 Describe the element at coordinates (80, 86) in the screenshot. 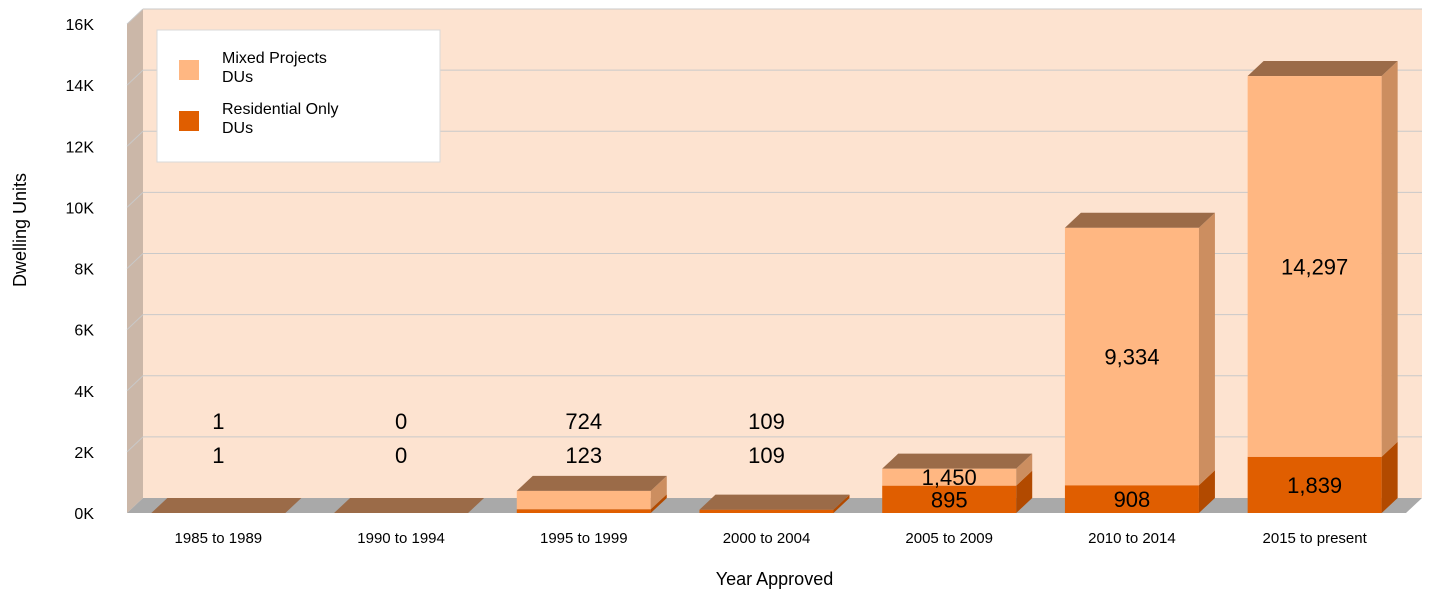

I see `y-tick-label: 14K` at that location.